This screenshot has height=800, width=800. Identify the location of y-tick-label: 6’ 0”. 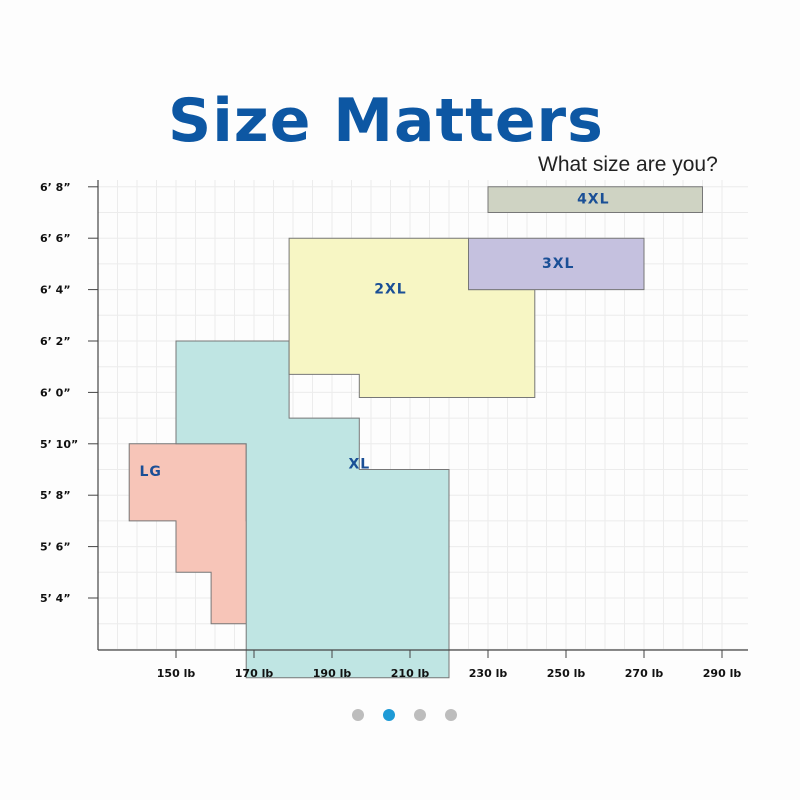
(55, 392).